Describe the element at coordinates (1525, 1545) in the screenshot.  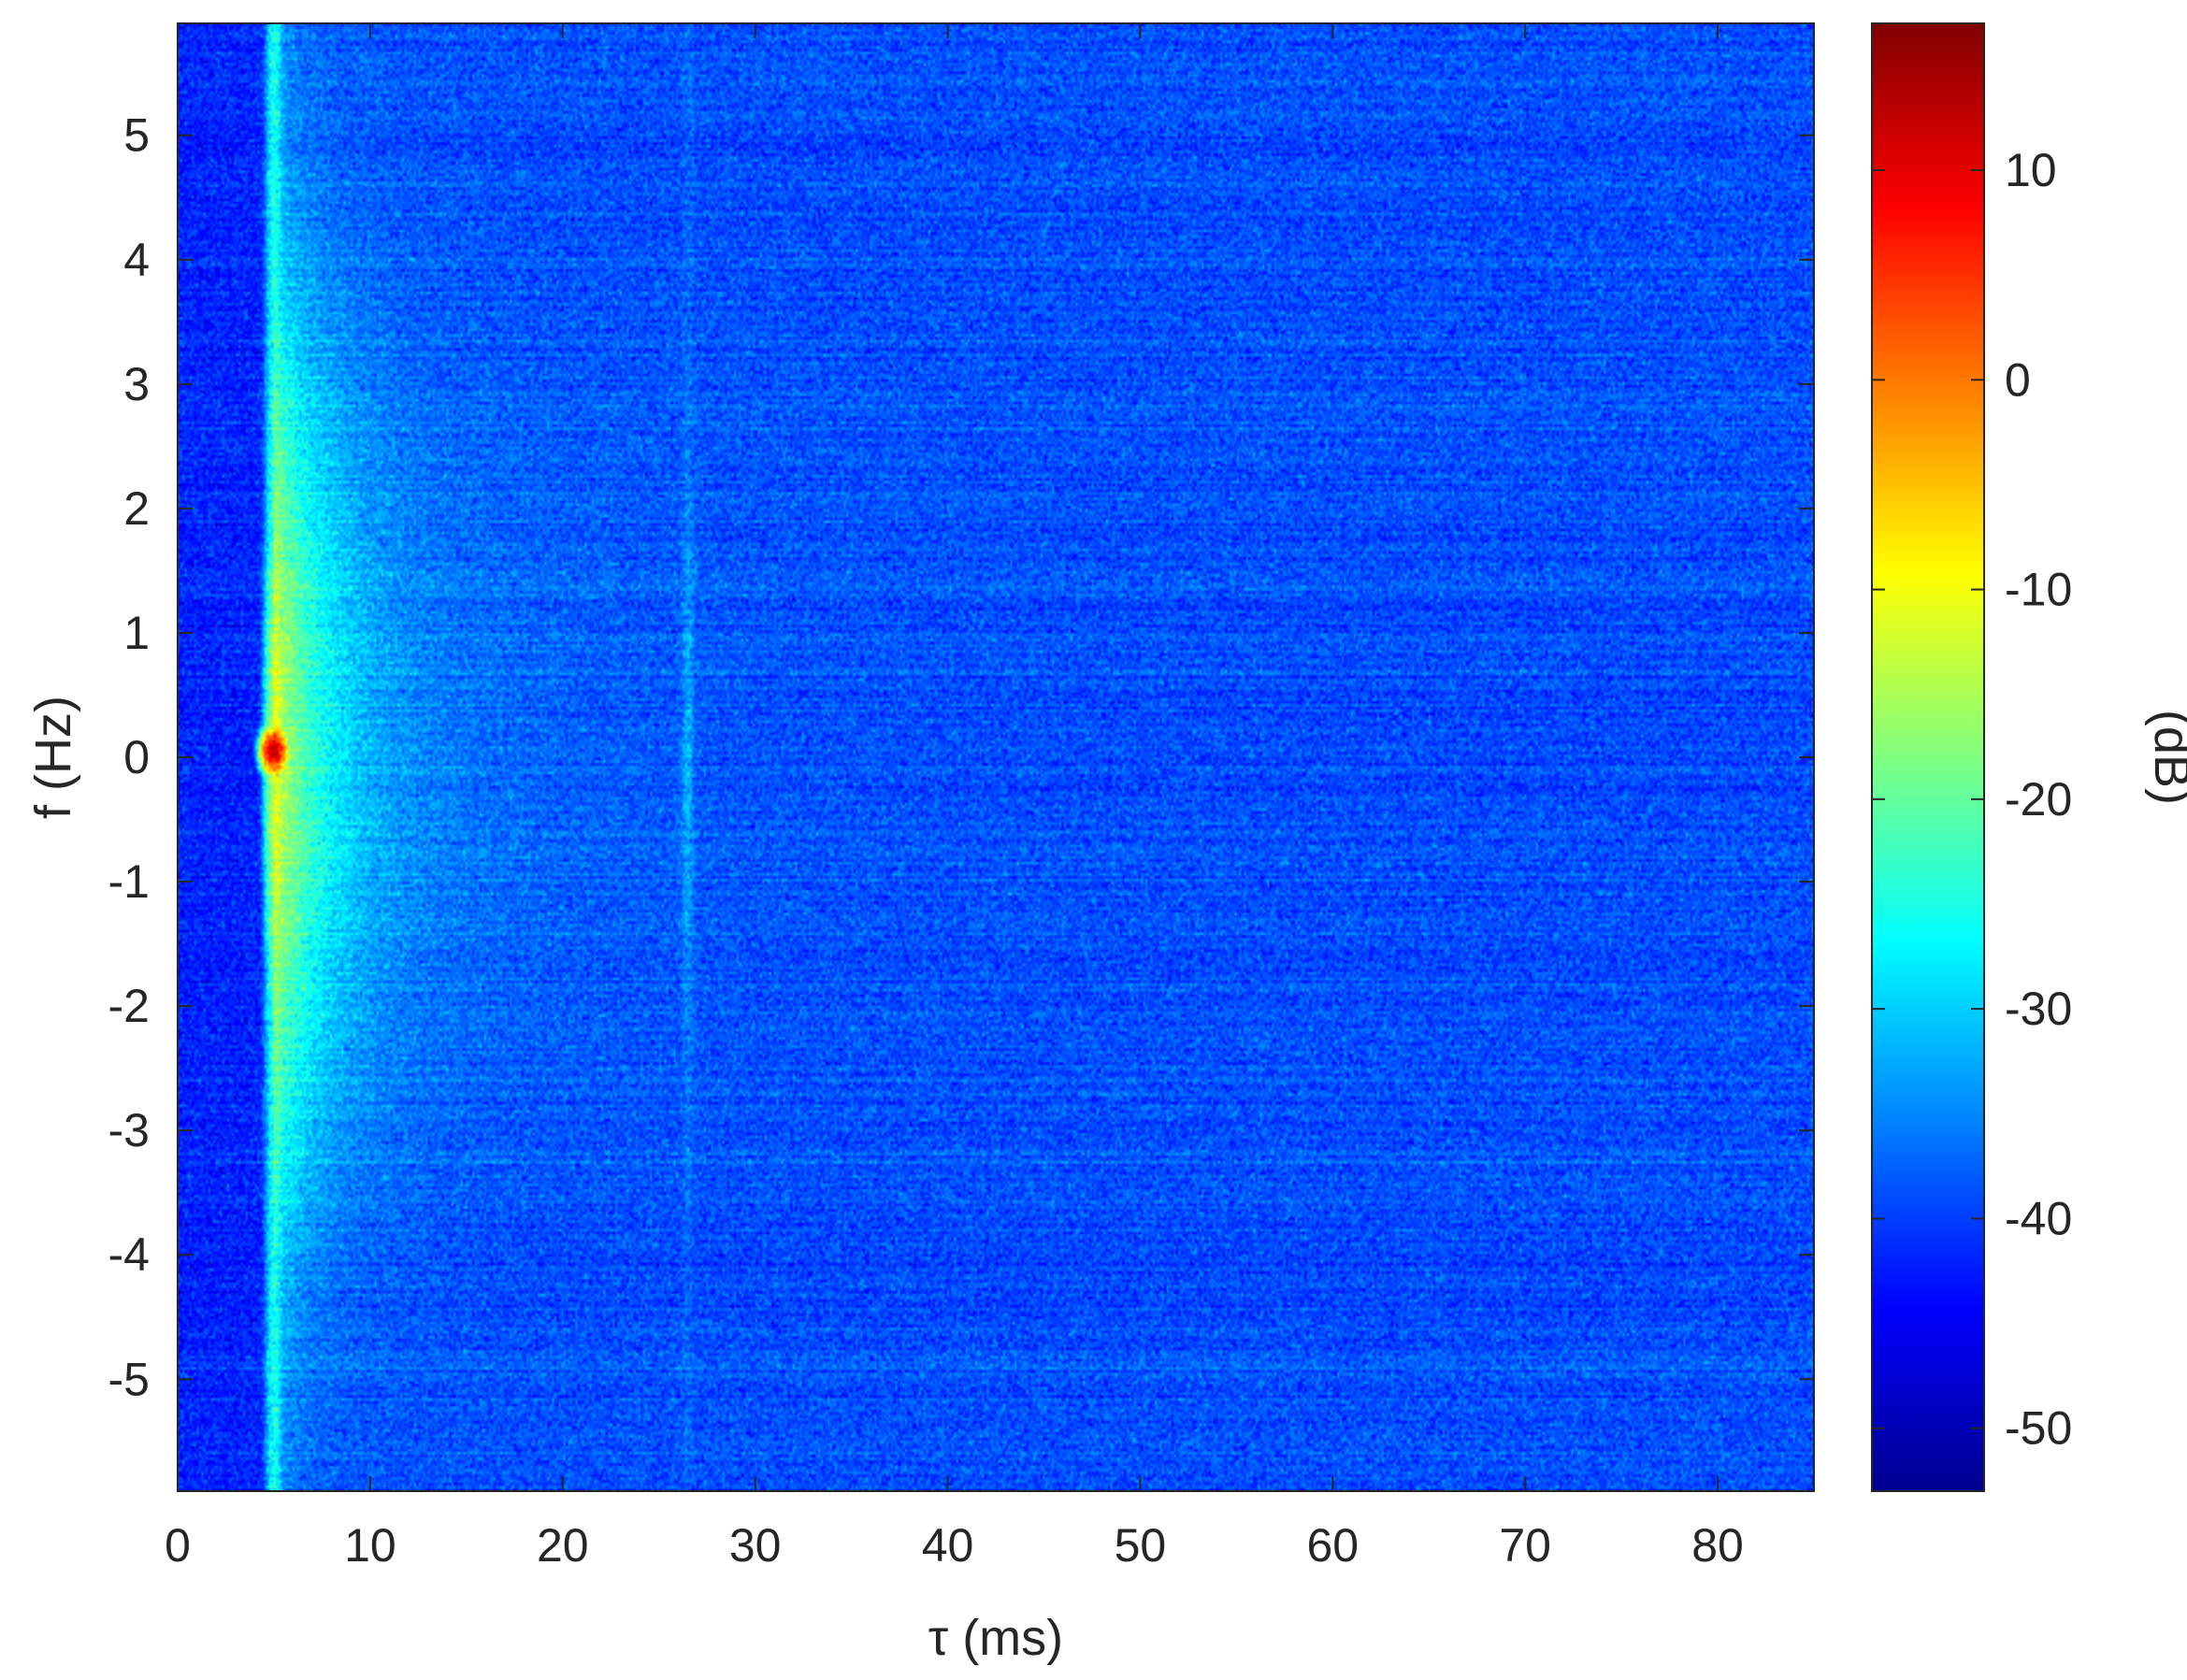
I see `x-tick-label: 70` at that location.